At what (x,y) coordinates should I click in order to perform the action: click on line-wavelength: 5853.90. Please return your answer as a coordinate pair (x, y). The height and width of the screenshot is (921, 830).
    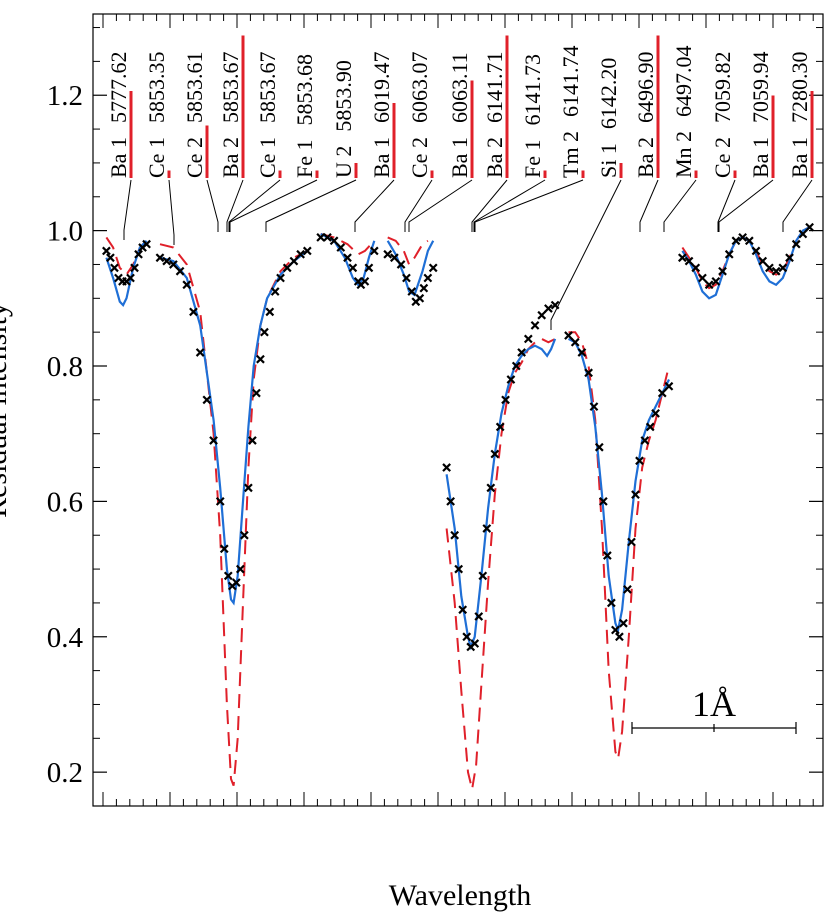
    Looking at the image, I should click on (343, 96).